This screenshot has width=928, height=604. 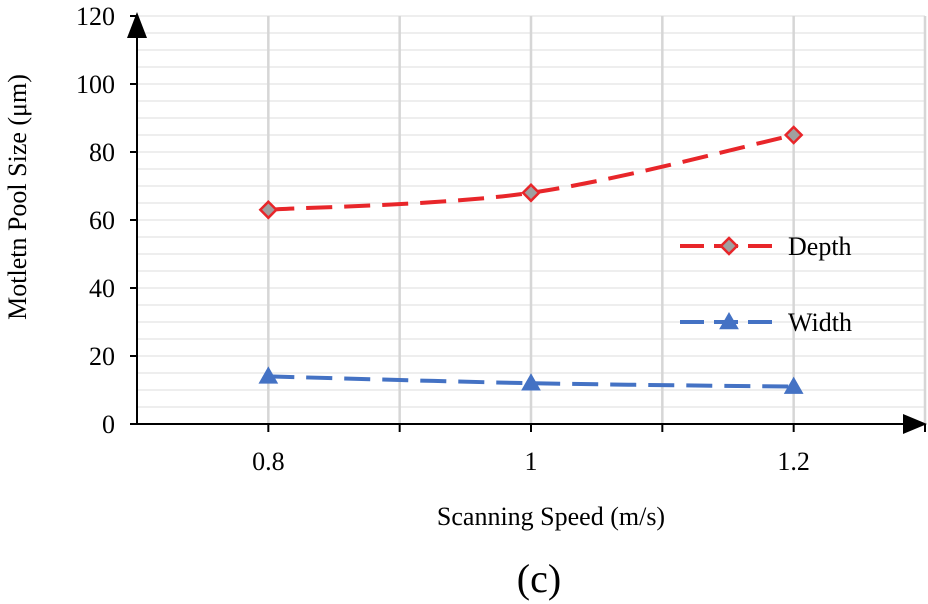 I want to click on y-tick-label: 60, so click(x=102, y=220).